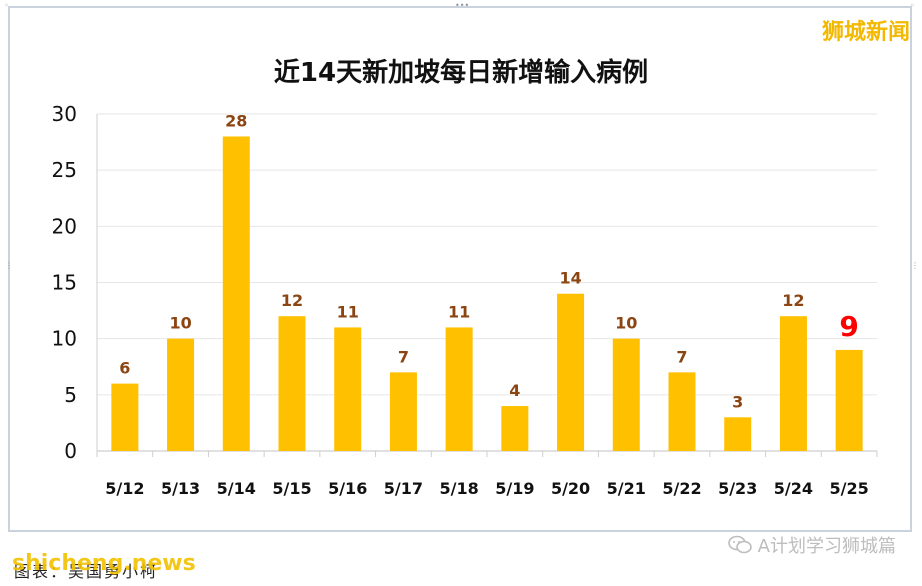 The height and width of the screenshot is (586, 922). I want to click on x-tick-label: 5/12, so click(124, 488).